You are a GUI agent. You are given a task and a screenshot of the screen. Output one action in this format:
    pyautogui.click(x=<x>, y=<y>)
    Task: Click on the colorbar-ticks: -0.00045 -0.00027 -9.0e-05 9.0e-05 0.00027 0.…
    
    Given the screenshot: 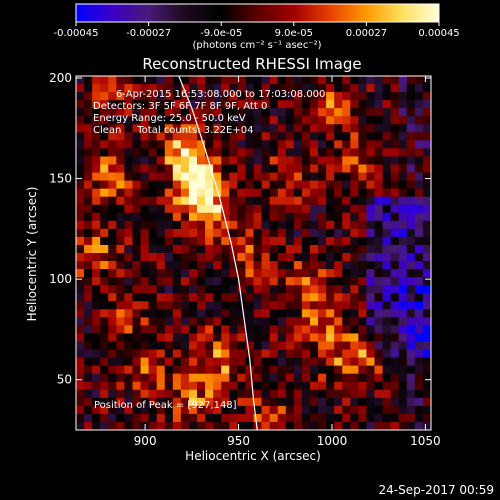 What is the action you would take?
    pyautogui.click(x=257, y=30)
    